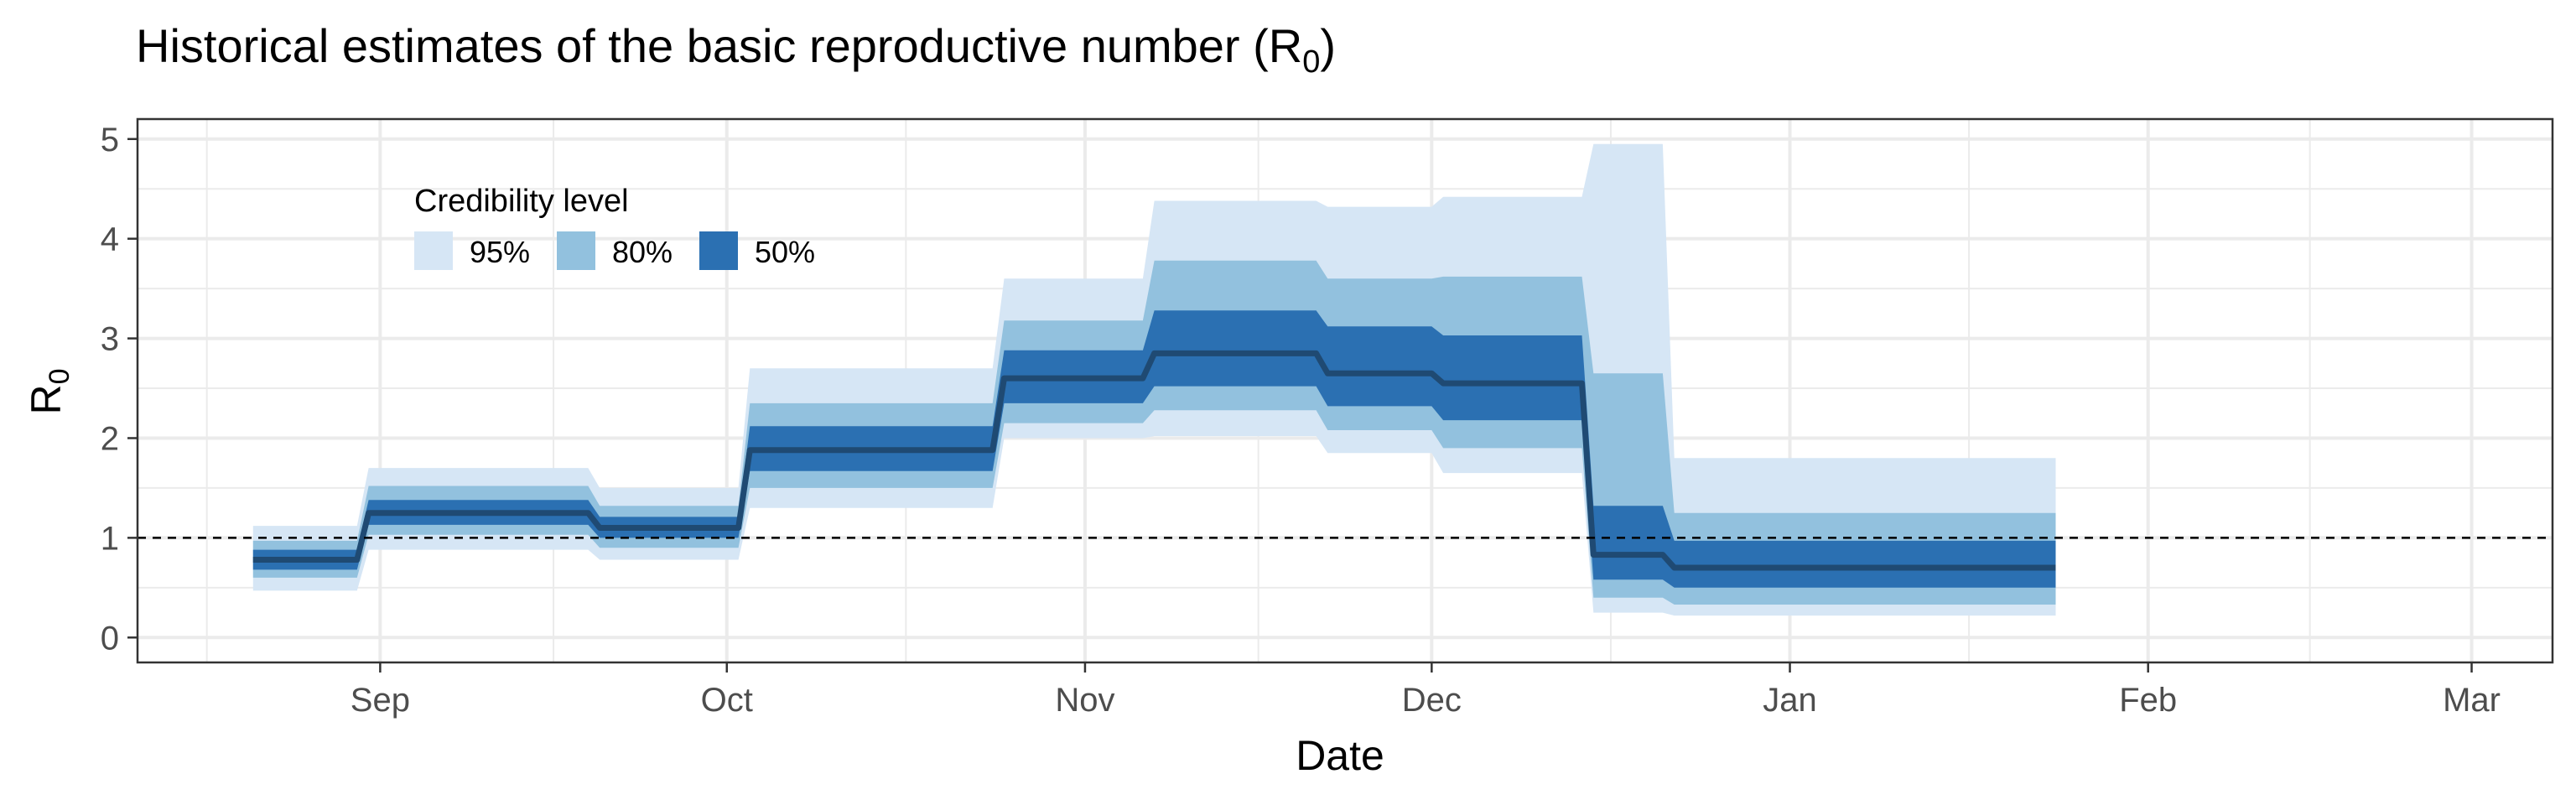  I want to click on y-tick-label: 3, so click(110, 339).